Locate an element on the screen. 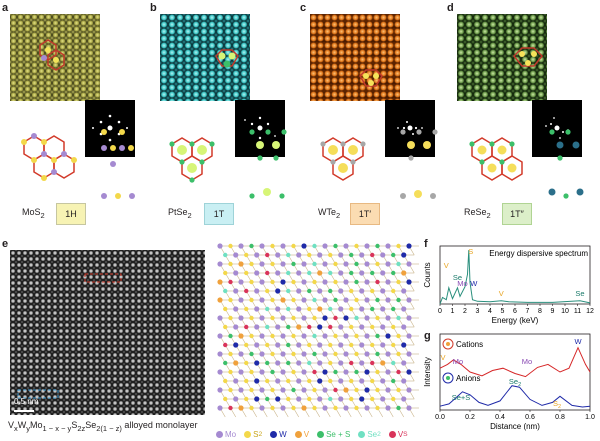 Image resolution: width=600 pixels, height=441 pixels. overlay-a is located at coordinates (52, 55).